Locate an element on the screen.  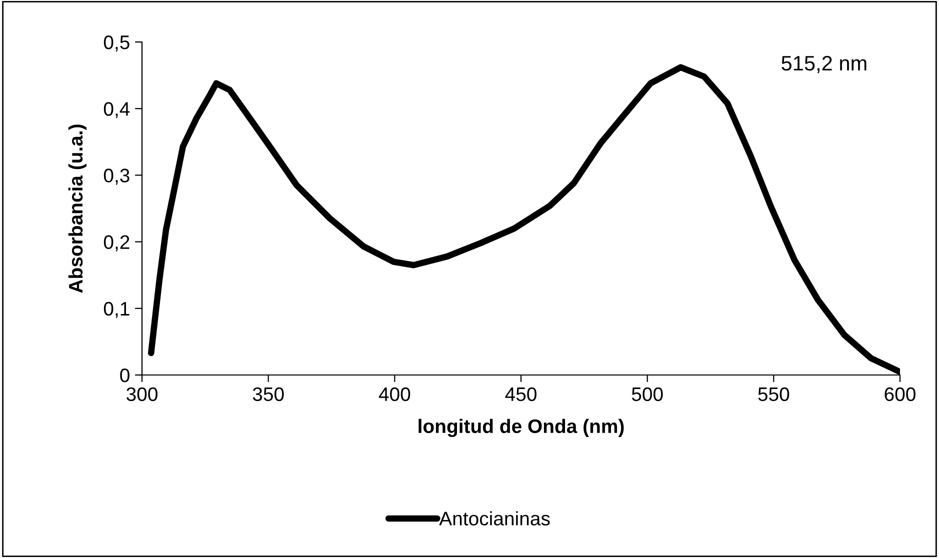
y-tick-label: 0,1 is located at coordinates (117, 310).